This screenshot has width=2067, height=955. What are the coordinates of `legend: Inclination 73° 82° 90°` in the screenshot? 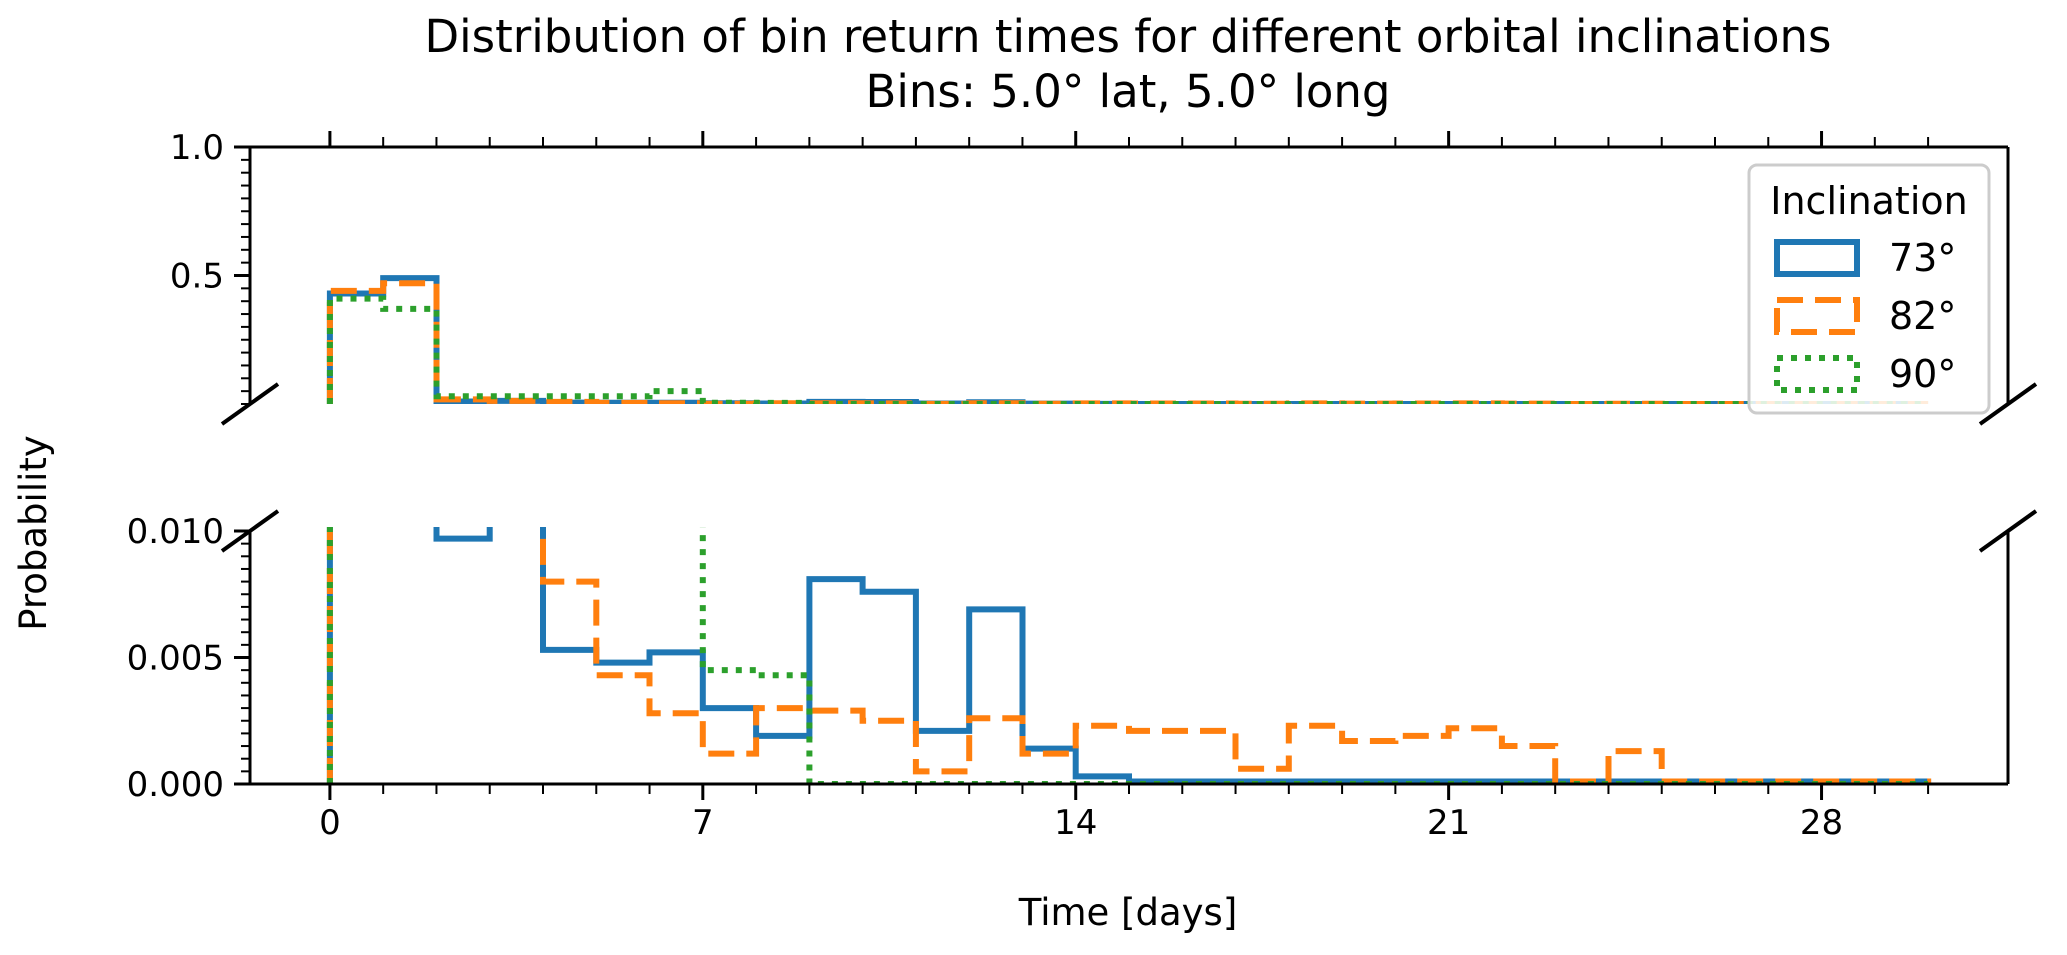 It's located at (1869, 289).